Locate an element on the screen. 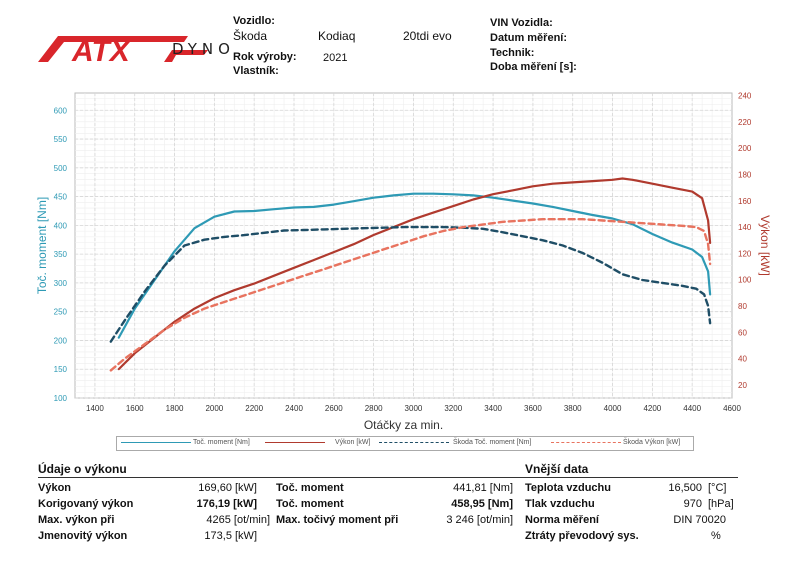 This screenshot has width=800, height=566. legend-swatch-power-stock is located at coordinates (586, 442).